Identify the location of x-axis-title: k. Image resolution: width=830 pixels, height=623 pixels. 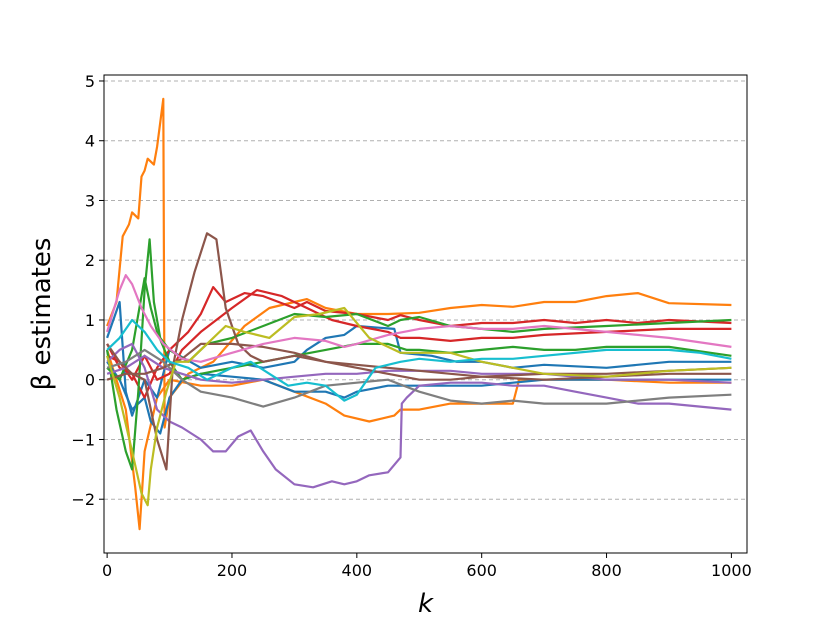
(426, 604).